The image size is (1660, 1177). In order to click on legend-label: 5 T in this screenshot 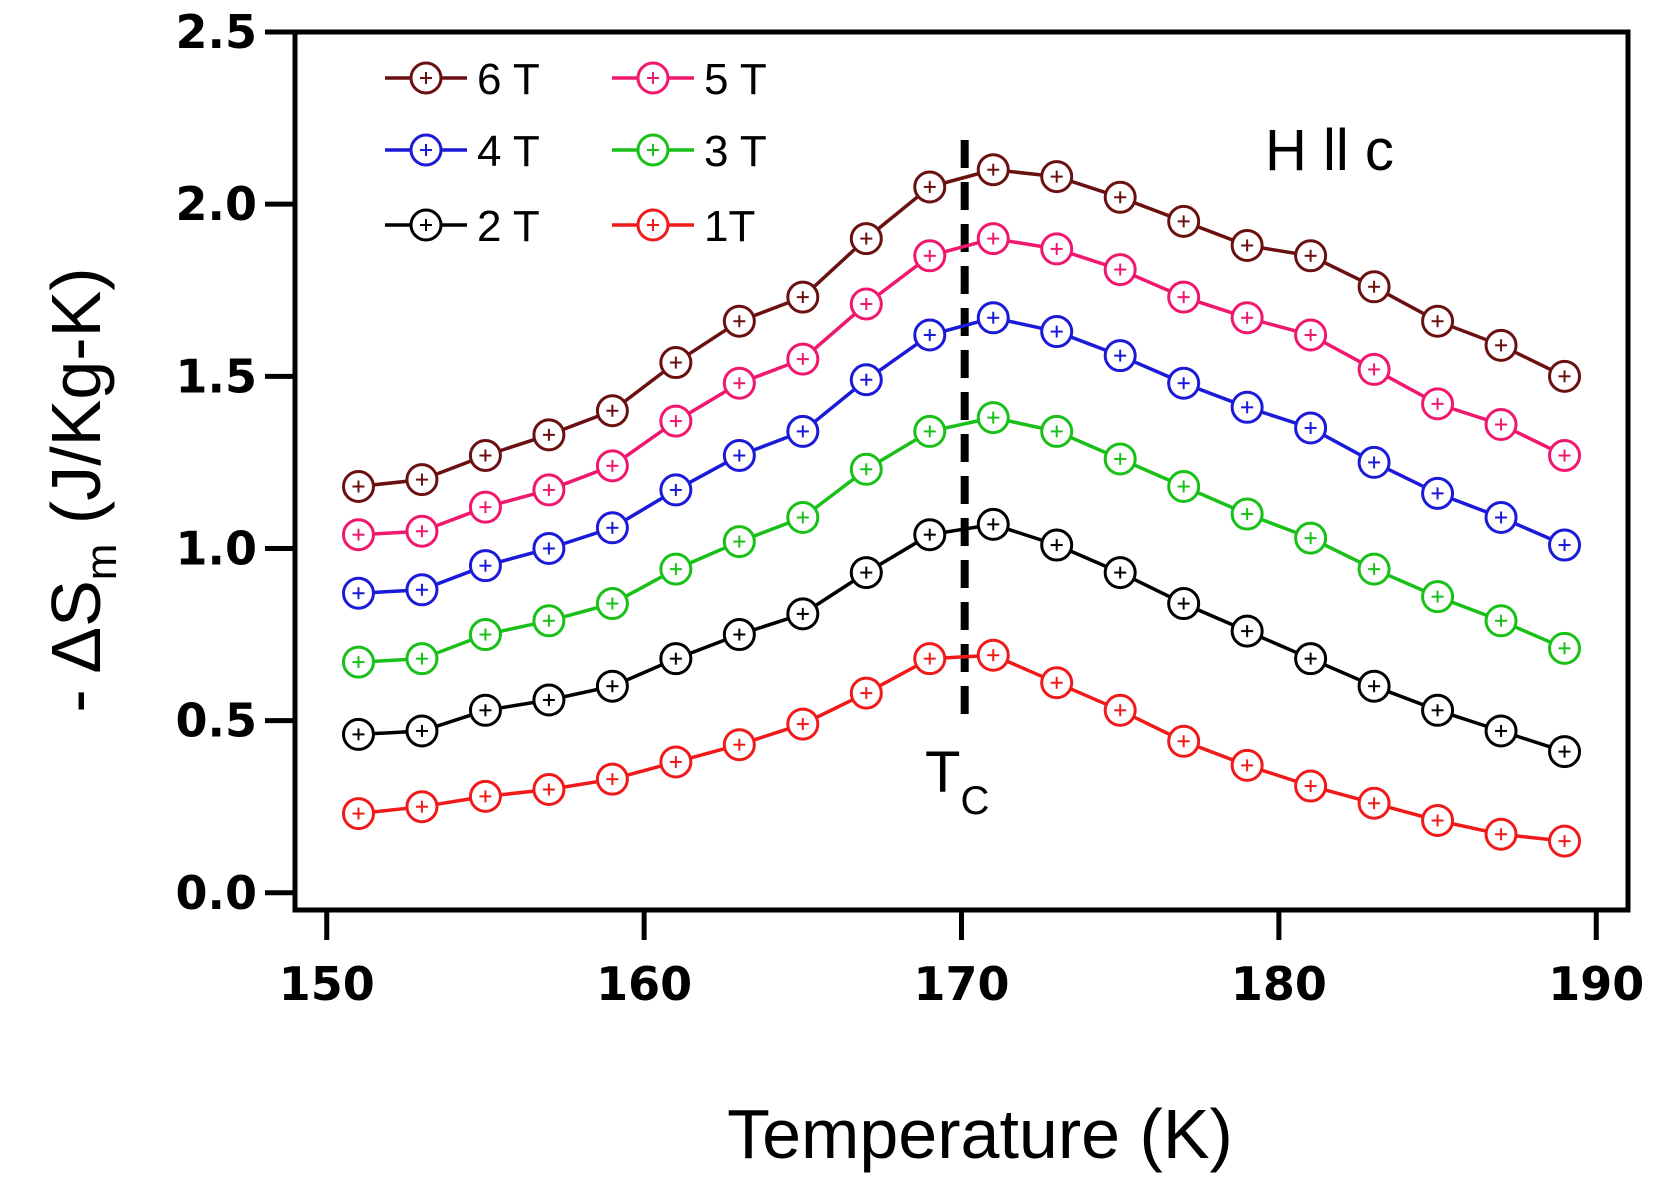, I will do `click(735, 79)`.